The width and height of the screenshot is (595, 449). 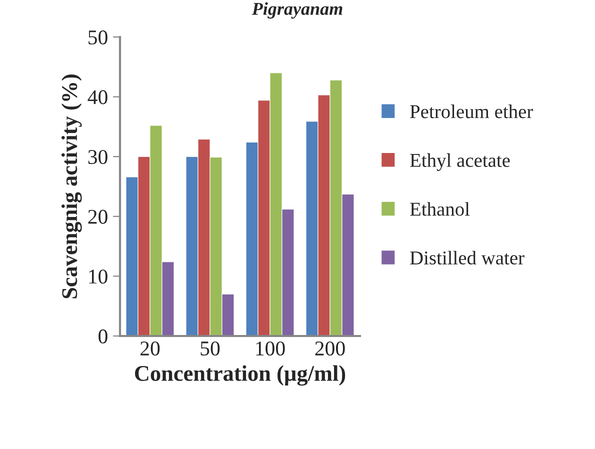 I want to click on x-tick-label: 100, so click(x=270, y=348).